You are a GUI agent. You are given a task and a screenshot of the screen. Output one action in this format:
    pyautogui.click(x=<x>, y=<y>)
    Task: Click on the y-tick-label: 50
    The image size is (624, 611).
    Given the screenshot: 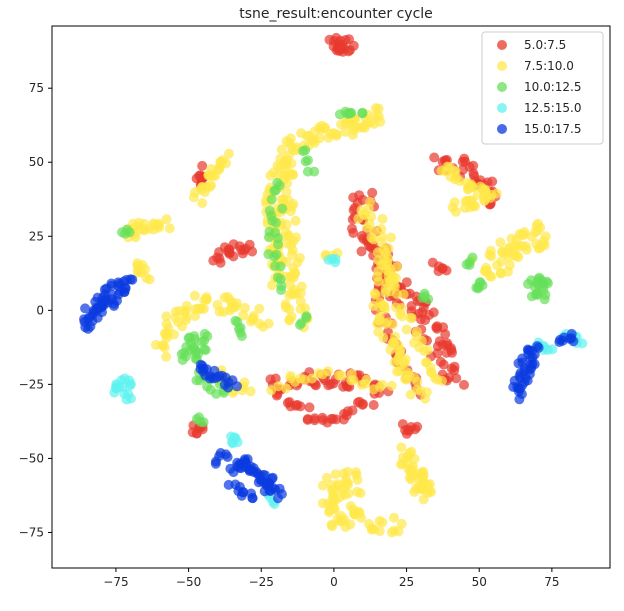 What is the action you would take?
    pyautogui.click(x=36, y=162)
    